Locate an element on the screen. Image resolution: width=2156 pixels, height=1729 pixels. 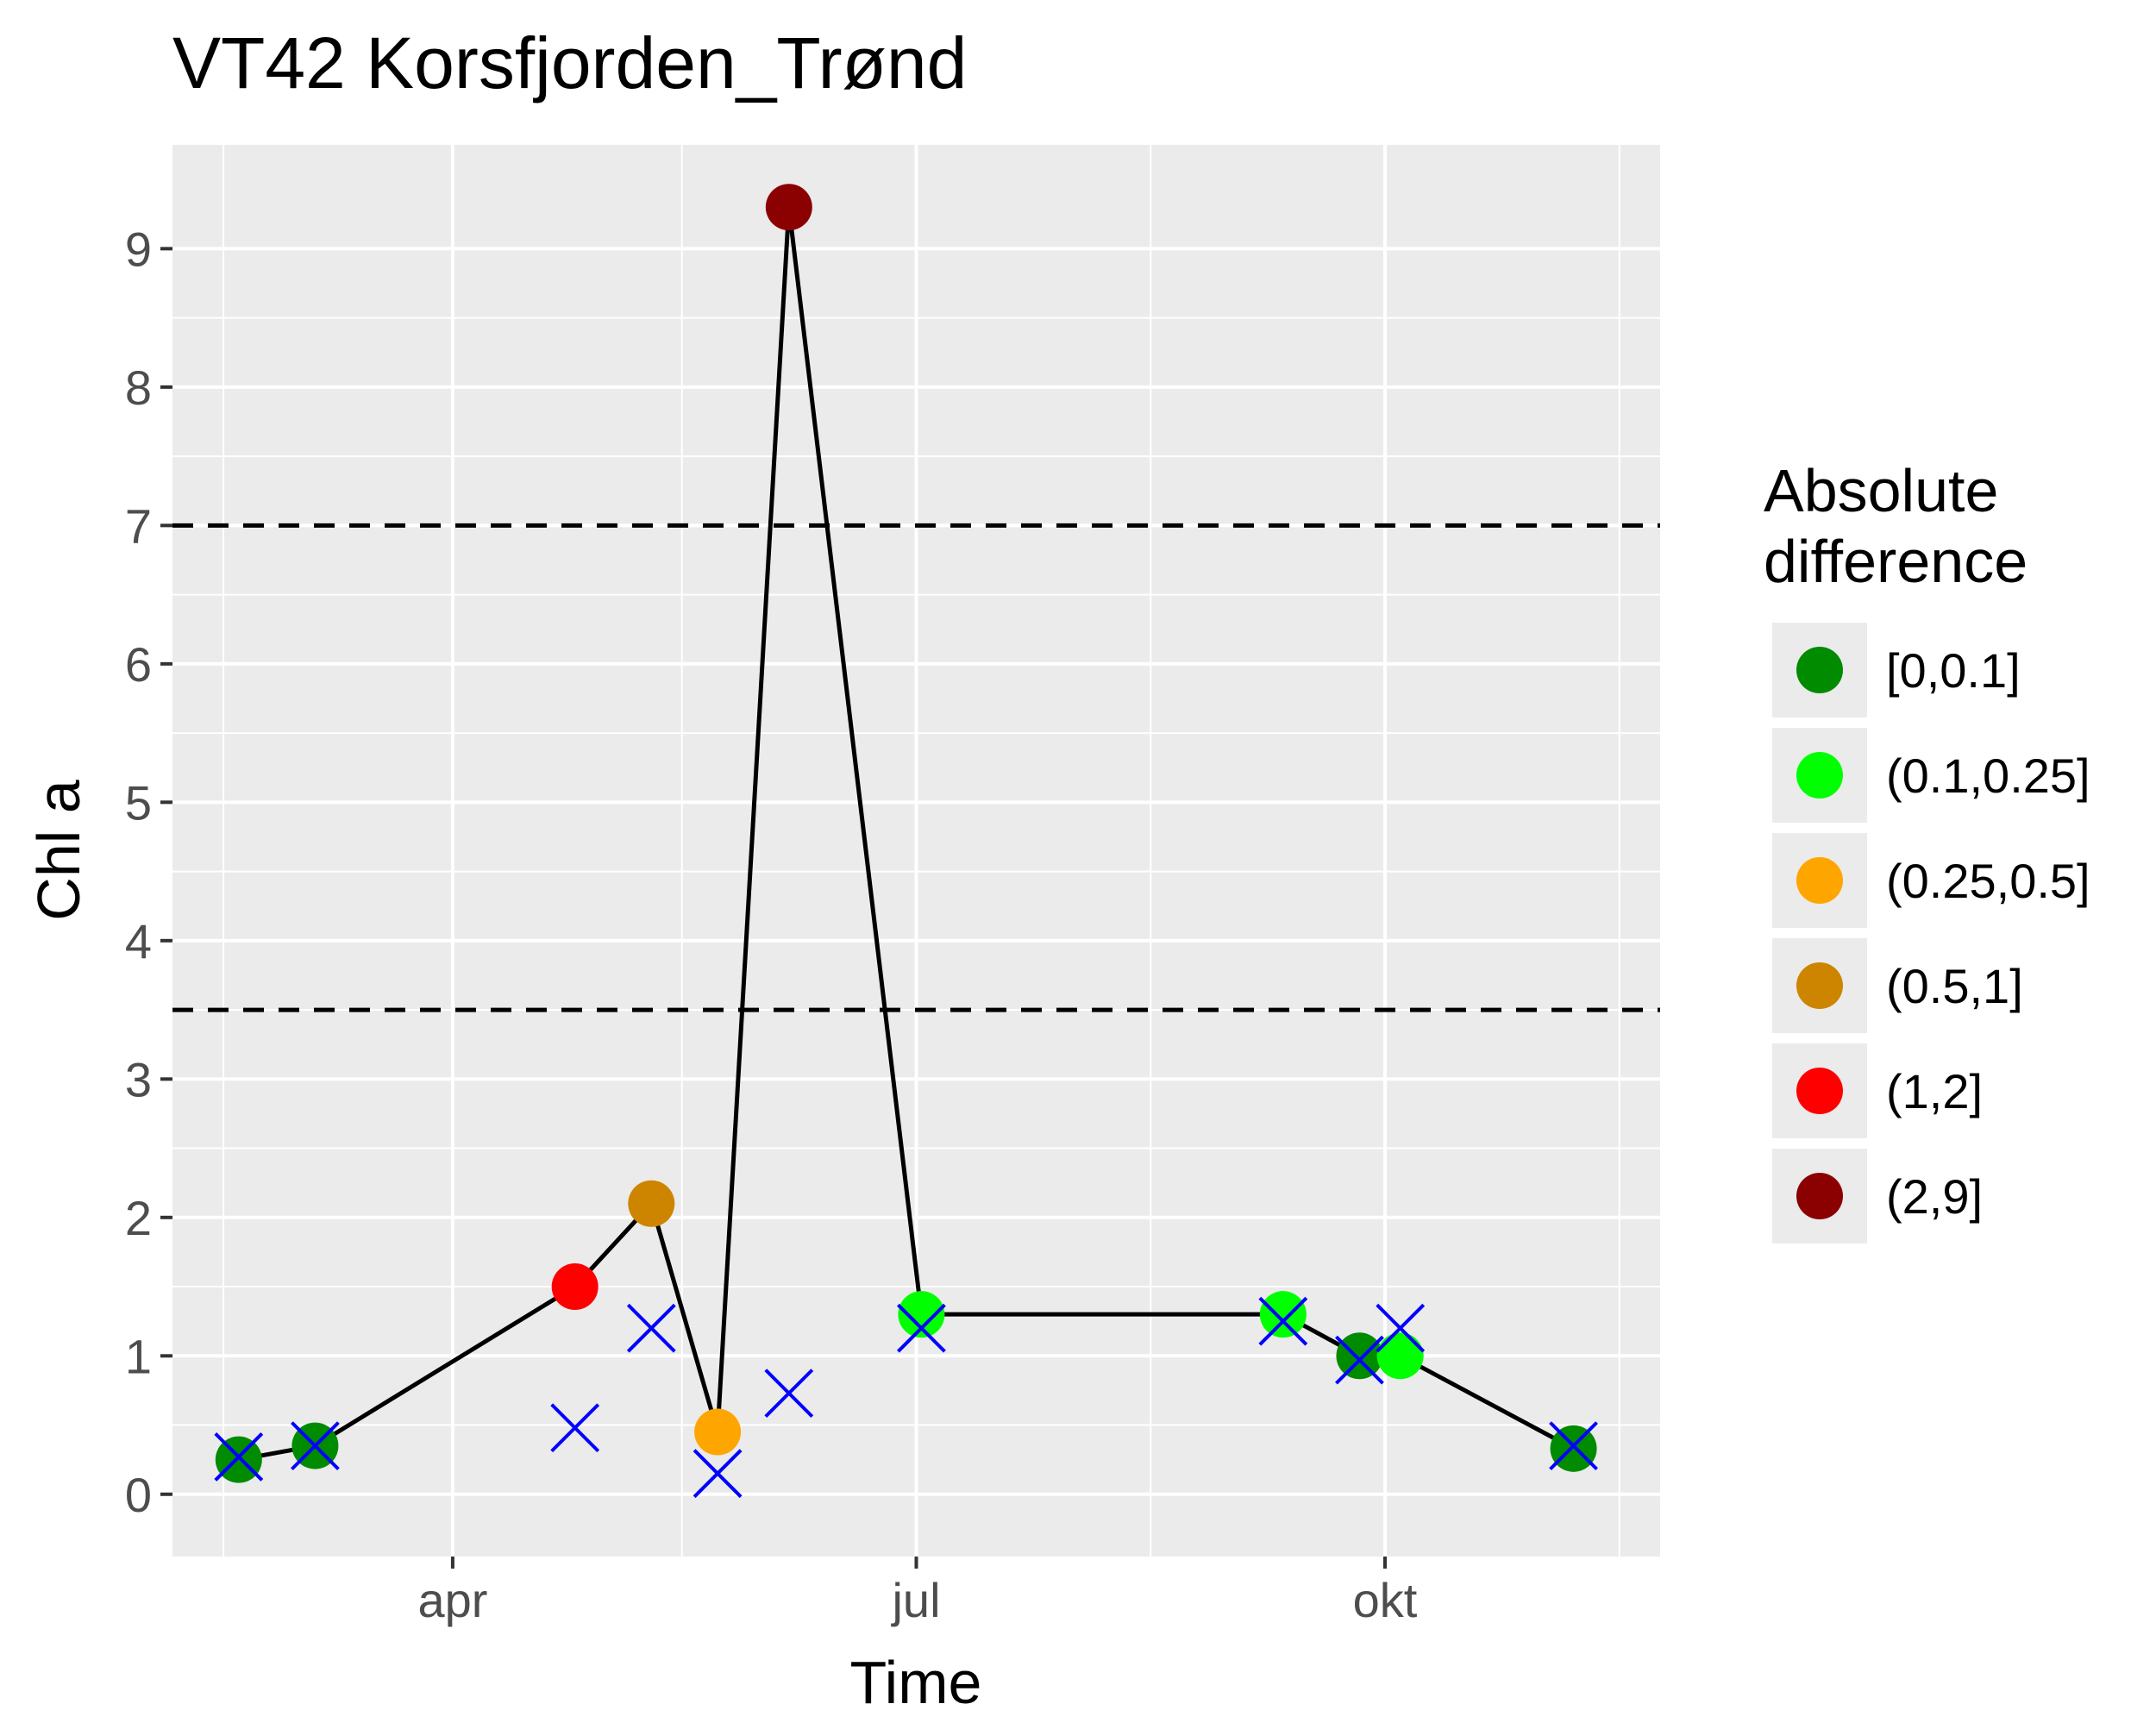
legend-label: (0.25,0.5] is located at coordinates (1988, 881).